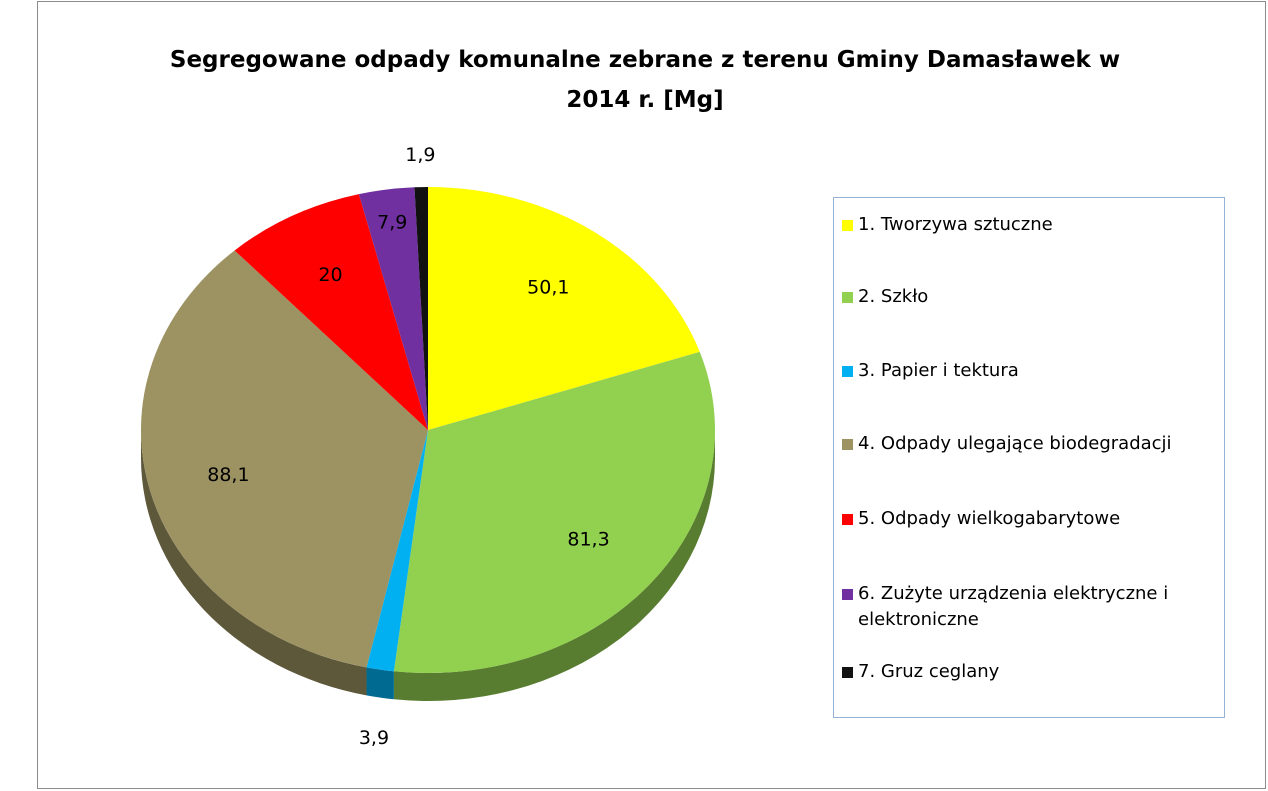  Describe the element at coordinates (989, 518) in the screenshot. I see `legend-label: 5. Odpady wielkogabarytowe` at that location.